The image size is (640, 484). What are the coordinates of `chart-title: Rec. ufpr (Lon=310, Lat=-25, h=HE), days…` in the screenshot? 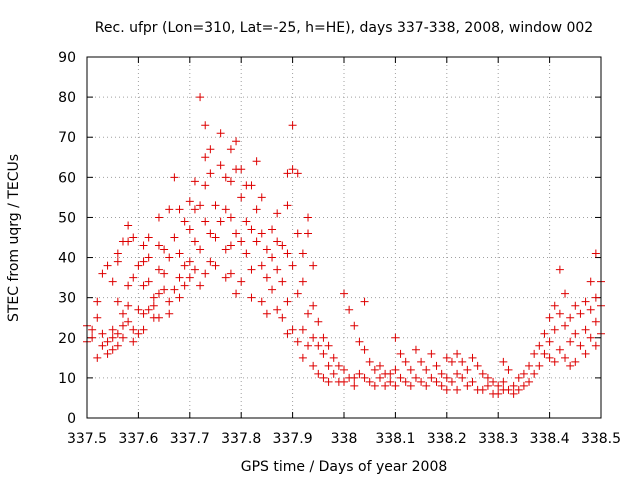 It's located at (344, 28).